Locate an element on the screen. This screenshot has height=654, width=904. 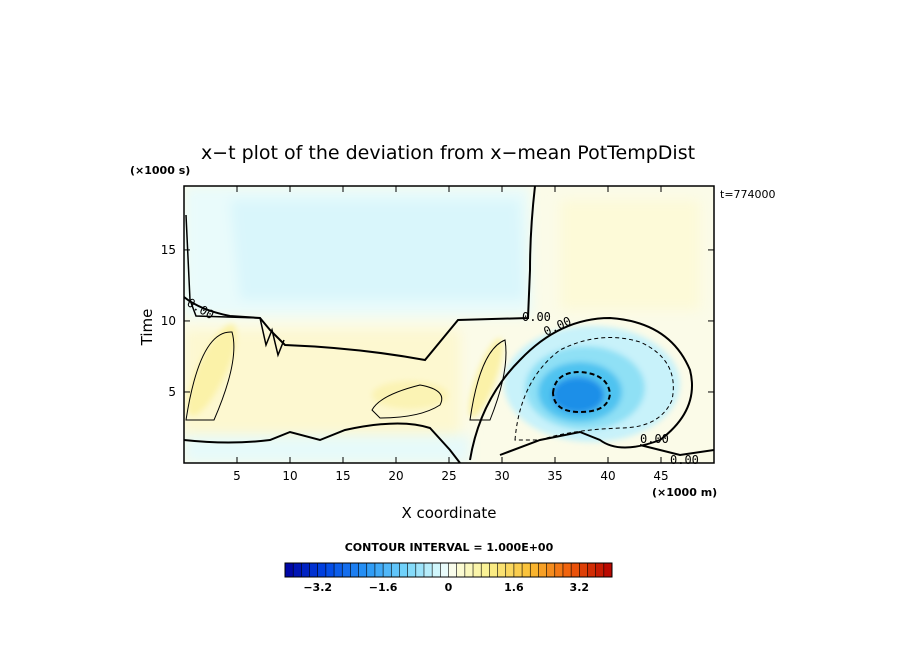
warm-upper-right is located at coordinates (630, 255).